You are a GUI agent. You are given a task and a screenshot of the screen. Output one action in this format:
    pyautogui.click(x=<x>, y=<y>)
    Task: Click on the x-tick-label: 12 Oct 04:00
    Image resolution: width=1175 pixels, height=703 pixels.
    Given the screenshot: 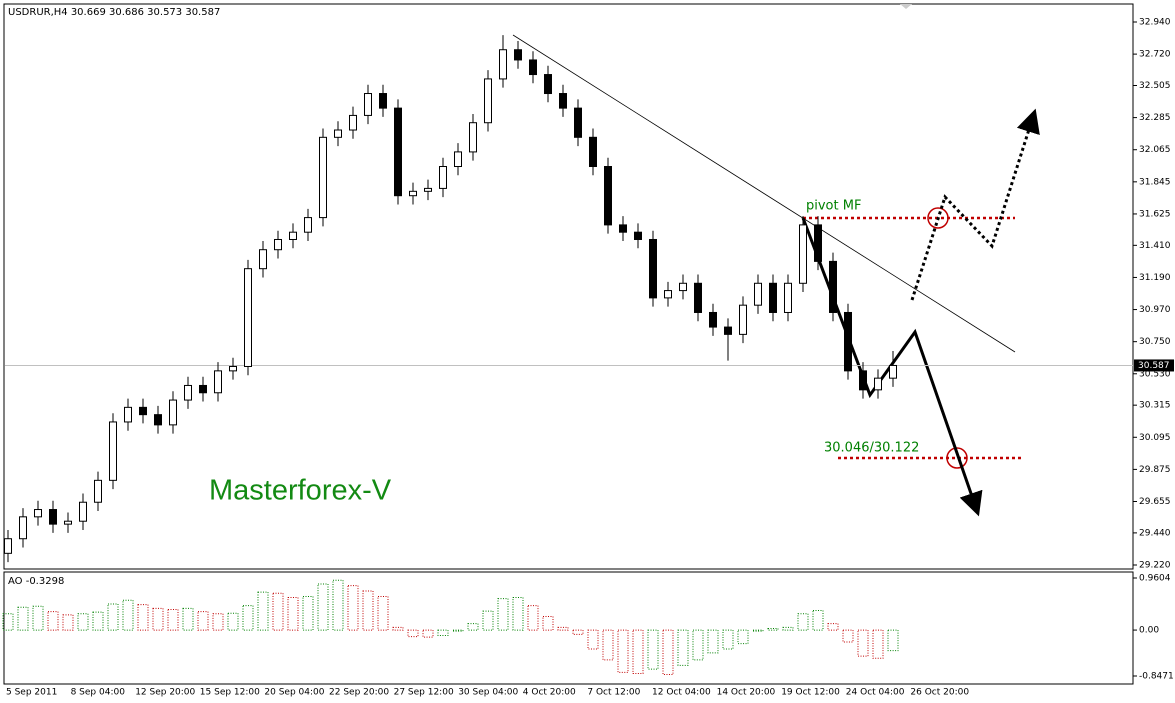 What is the action you would take?
    pyautogui.click(x=681, y=693)
    